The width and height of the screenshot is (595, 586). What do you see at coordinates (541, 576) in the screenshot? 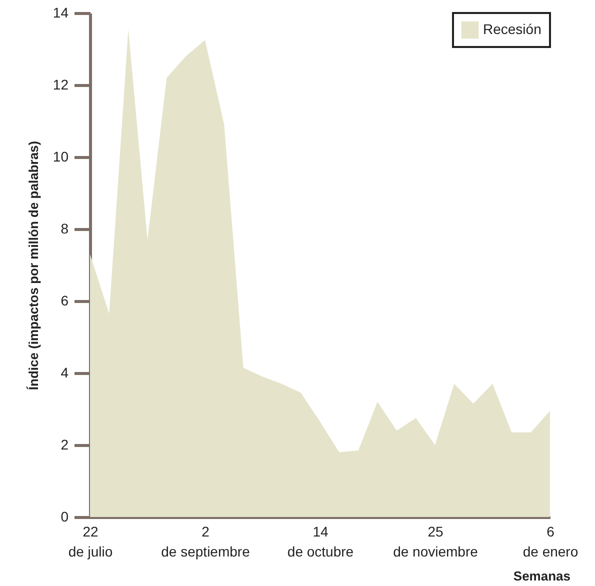
I see `x-axis-title: Semanas` at bounding box center [541, 576].